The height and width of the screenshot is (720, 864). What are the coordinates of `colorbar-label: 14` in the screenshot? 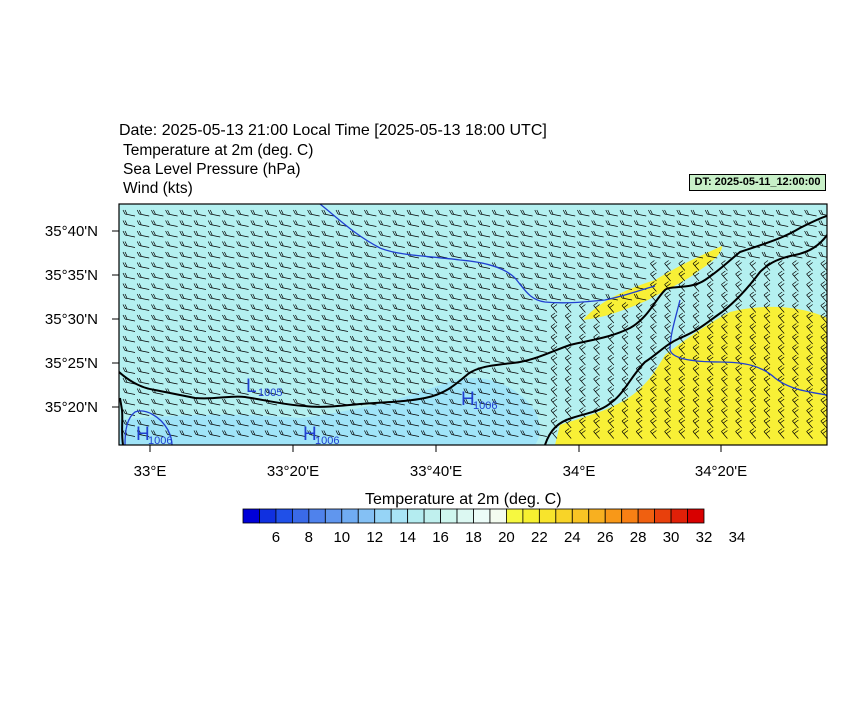 It's located at (407, 537).